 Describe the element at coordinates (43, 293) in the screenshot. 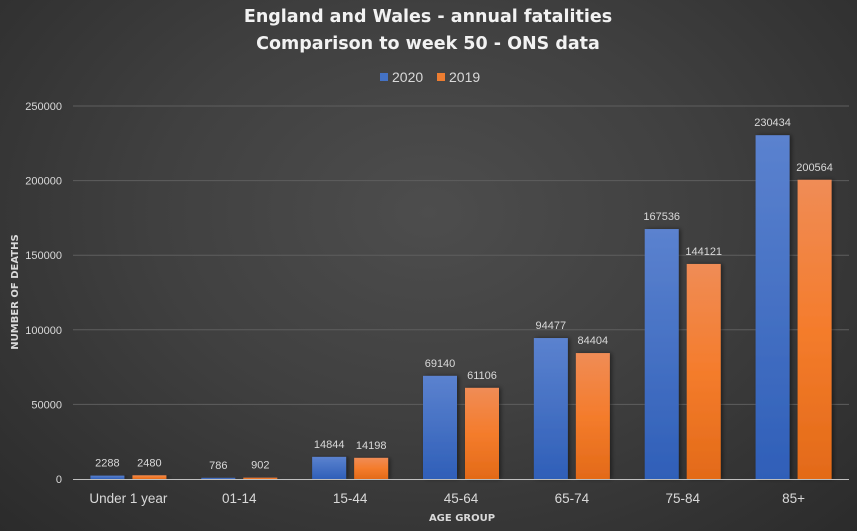

I see `y-axis-ticks: 0 50000 100000 150000 200000 250000` at that location.